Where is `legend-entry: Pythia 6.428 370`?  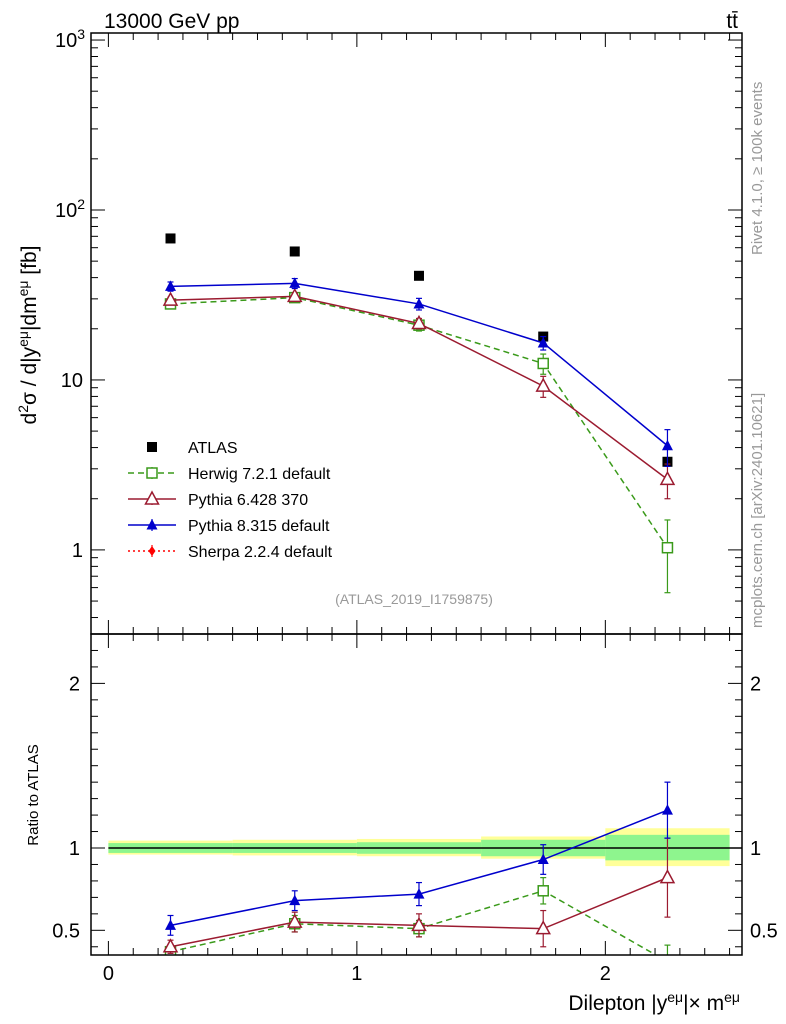 legend-entry: Pythia 6.428 370 is located at coordinates (218, 499).